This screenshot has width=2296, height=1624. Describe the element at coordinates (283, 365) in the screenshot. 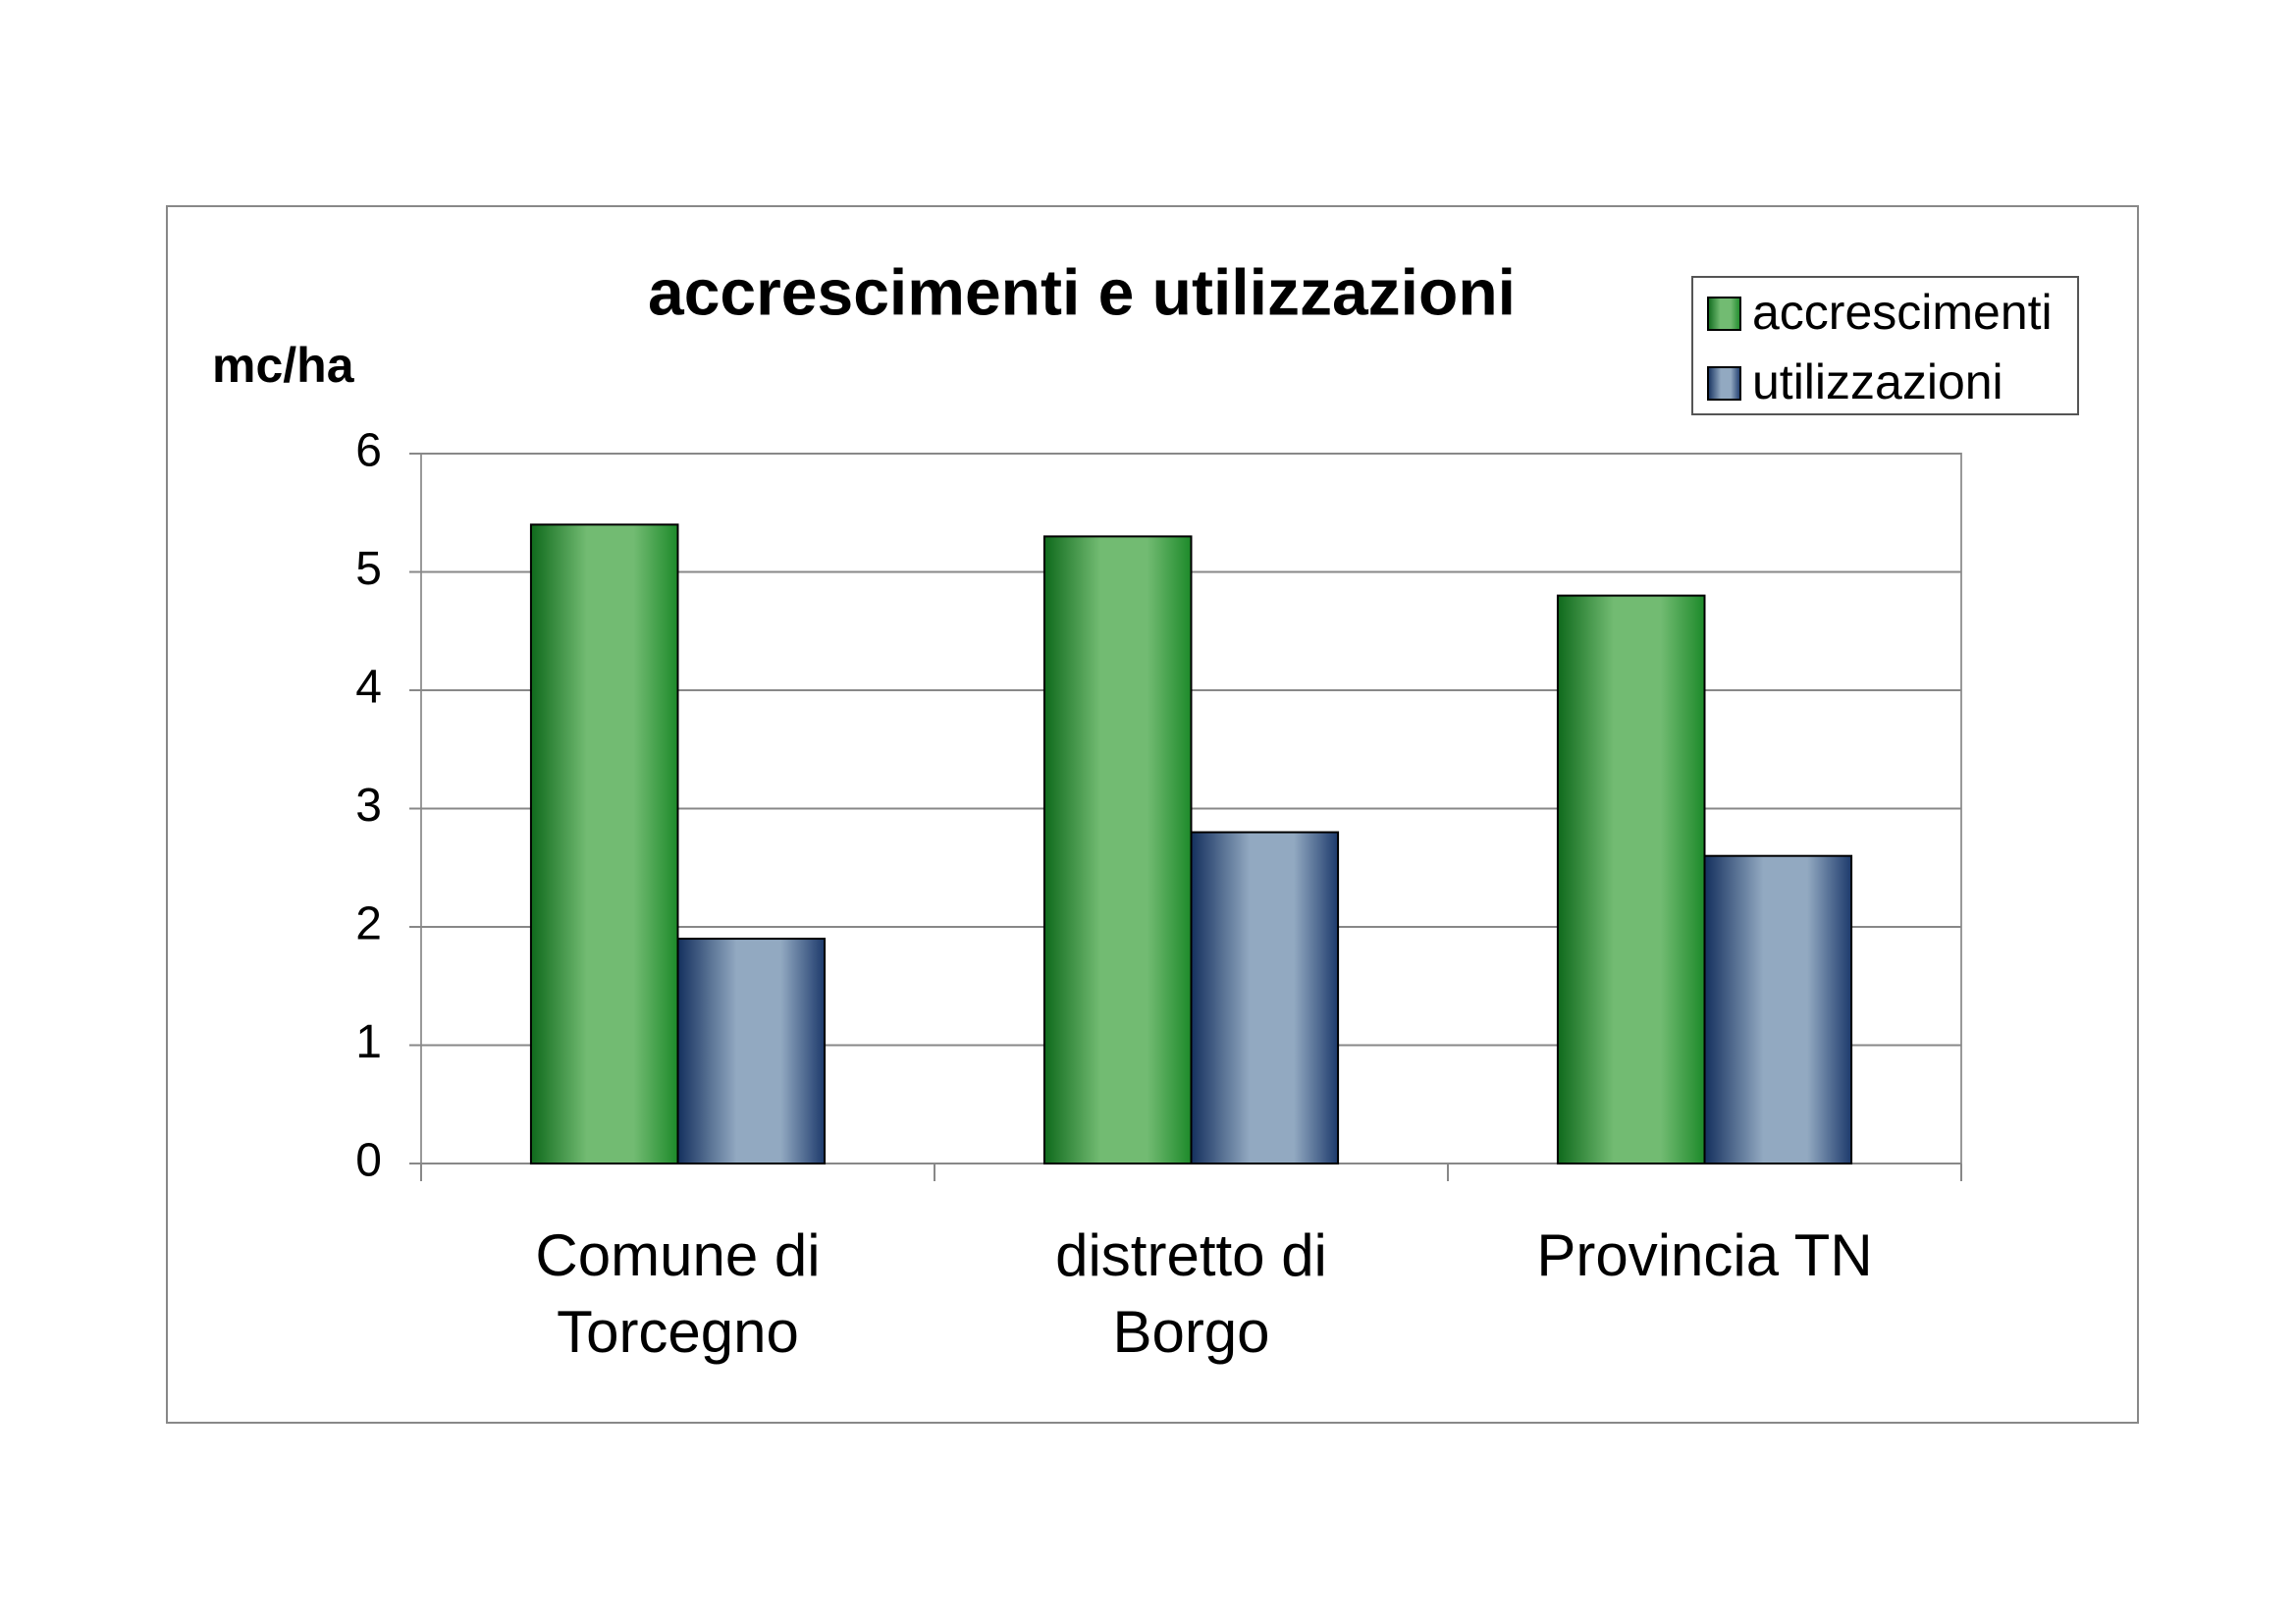

I see `y-axis-label: mc/ha` at that location.